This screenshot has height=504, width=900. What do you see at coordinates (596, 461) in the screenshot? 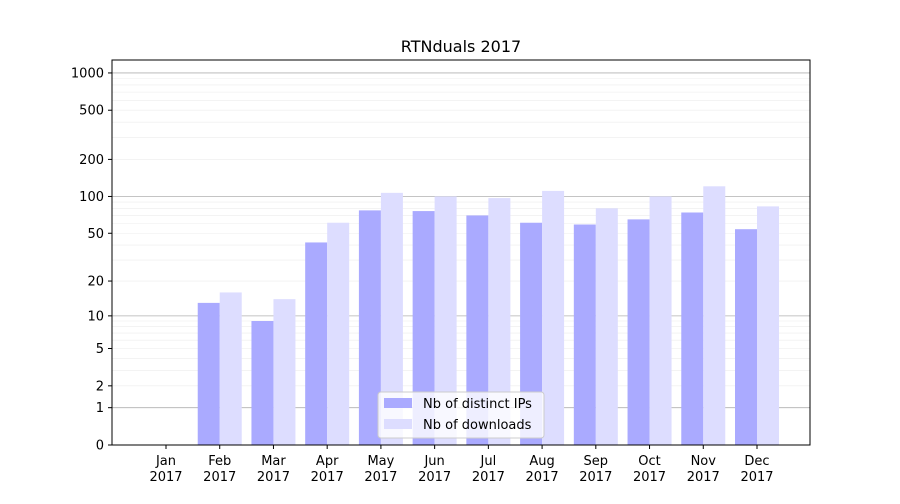
I see `x-tick-label: Sep` at bounding box center [596, 461].